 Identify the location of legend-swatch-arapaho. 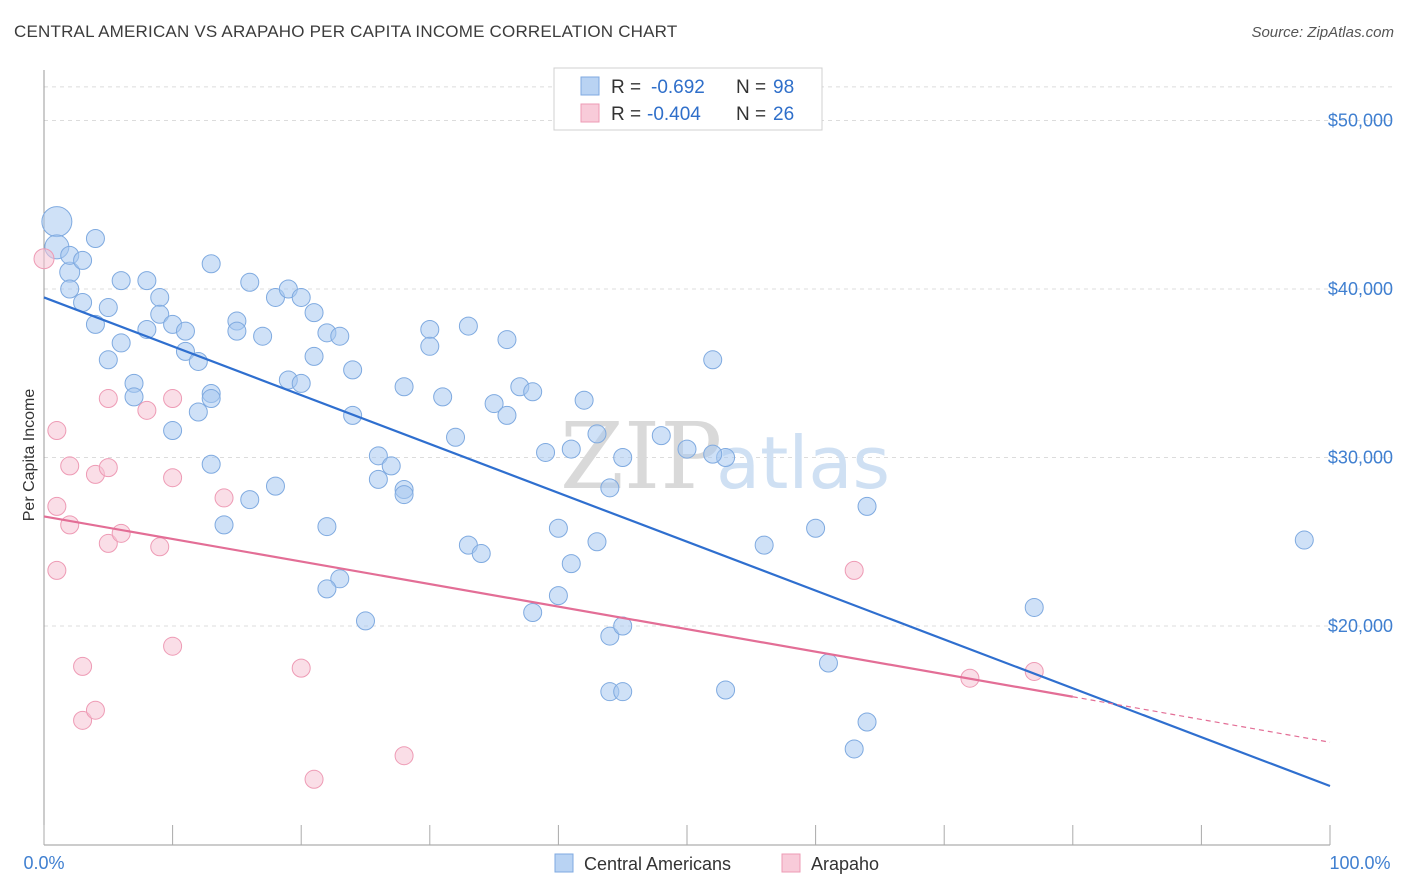
(791, 863).